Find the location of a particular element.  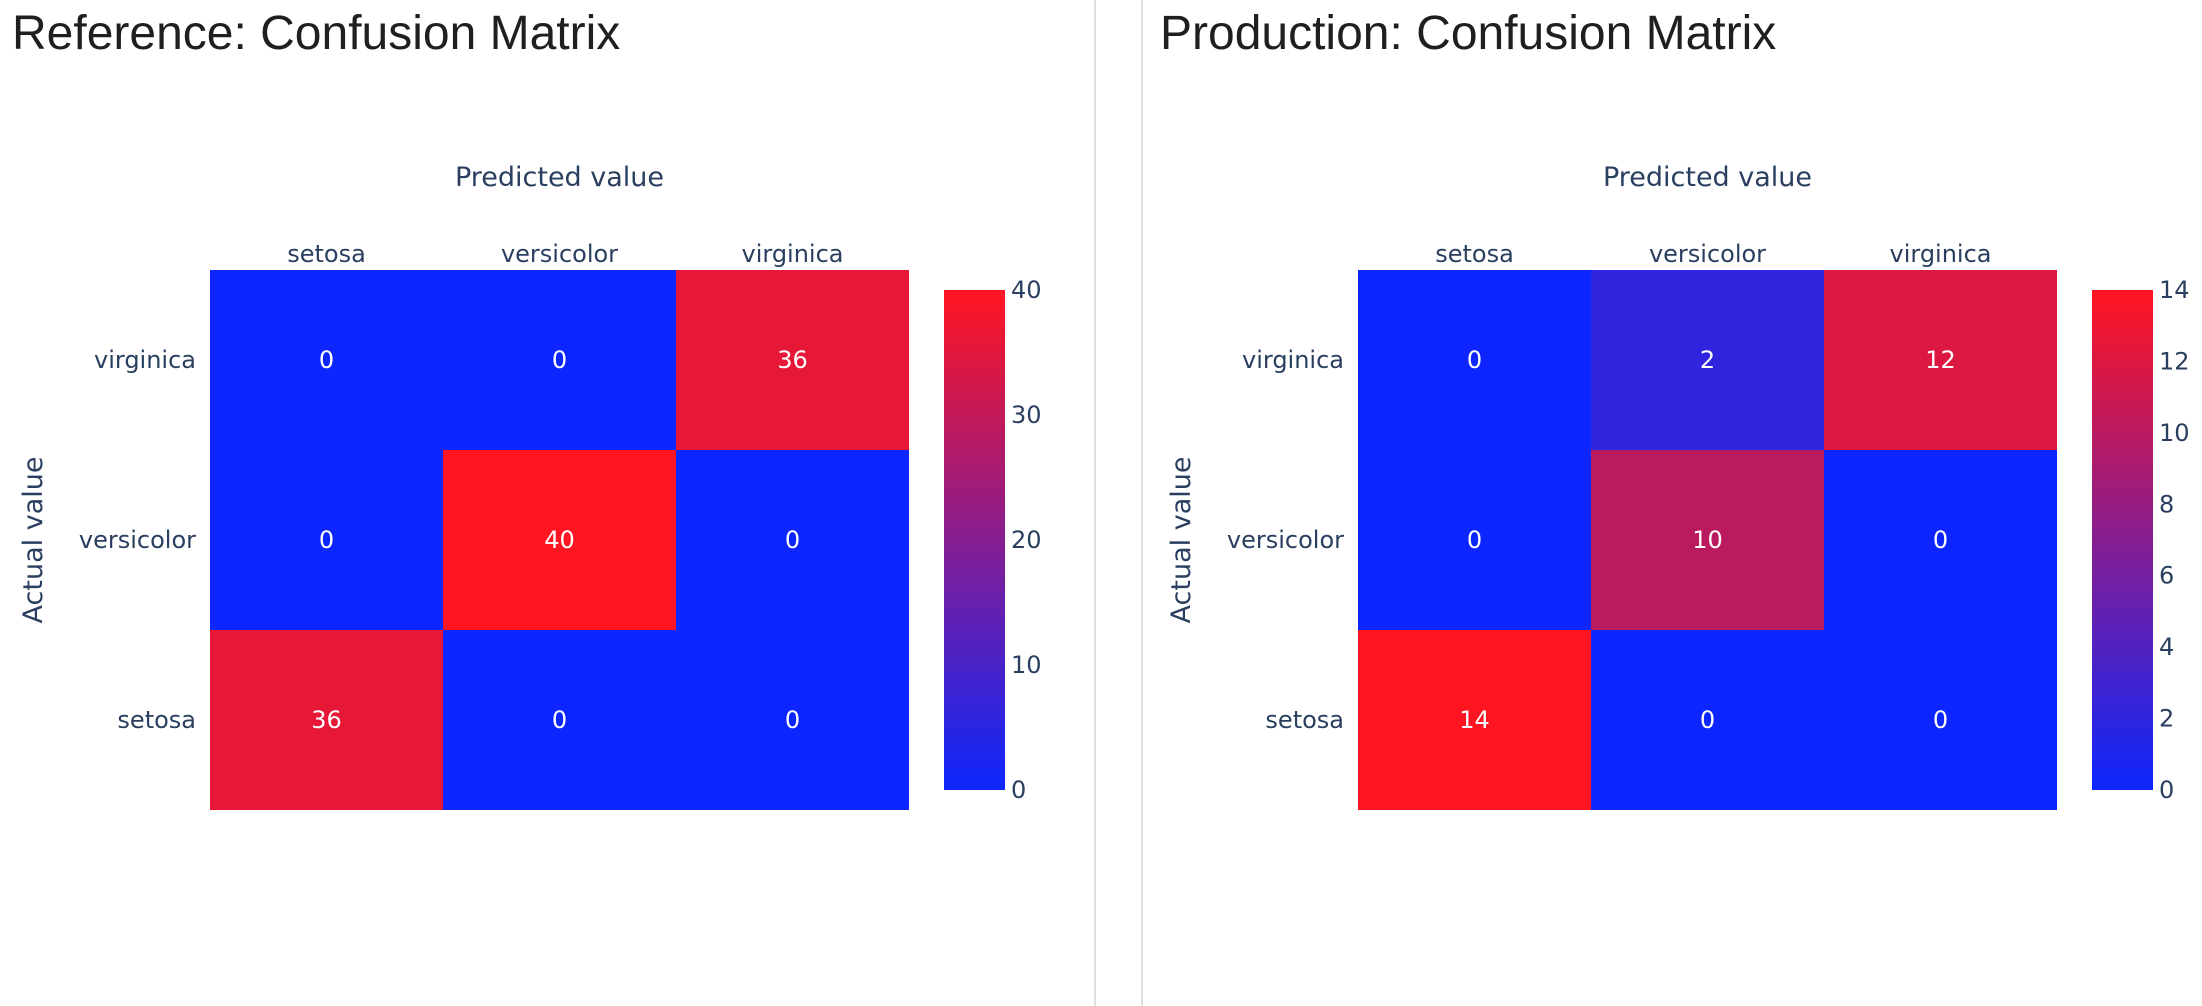

cell-value-label: 40 is located at coordinates (559, 540).